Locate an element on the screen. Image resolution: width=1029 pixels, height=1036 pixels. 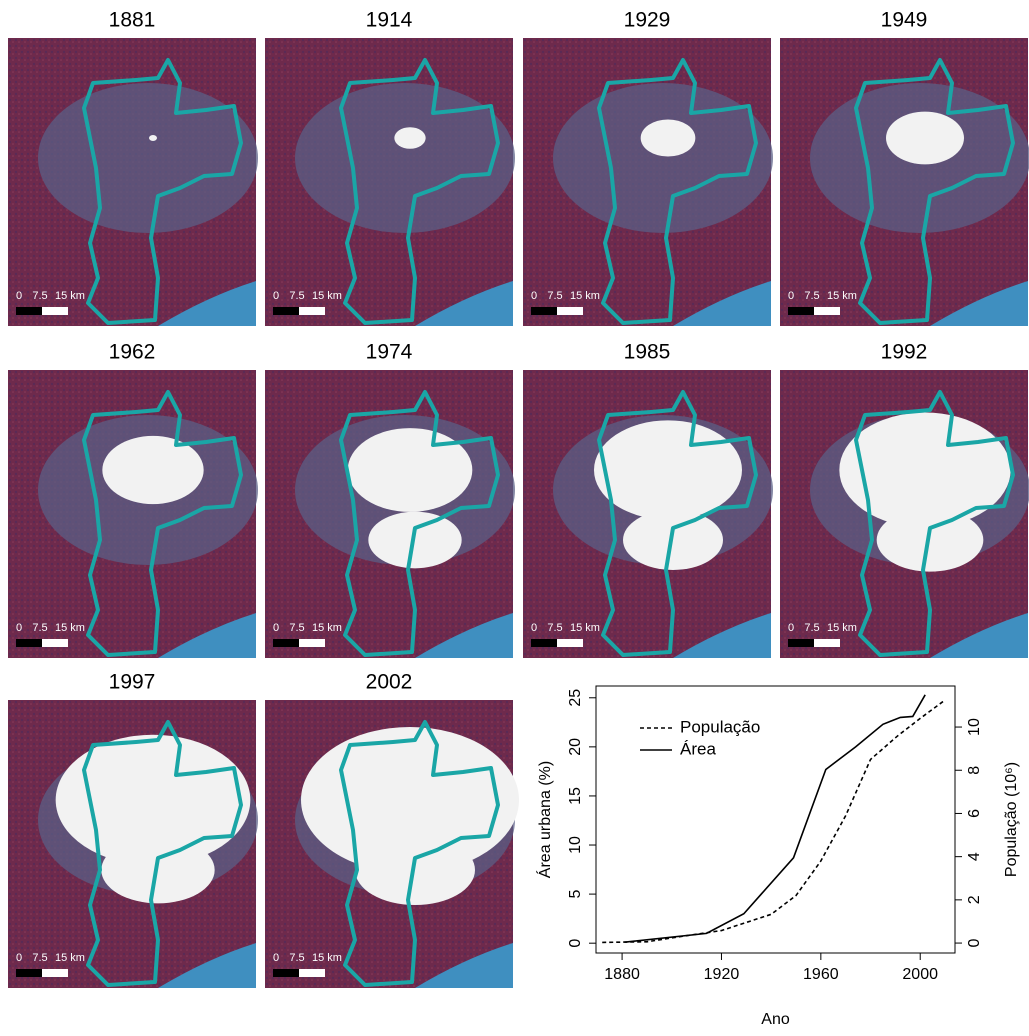
y2-tick-label: 10 is located at coordinates (974, 727).